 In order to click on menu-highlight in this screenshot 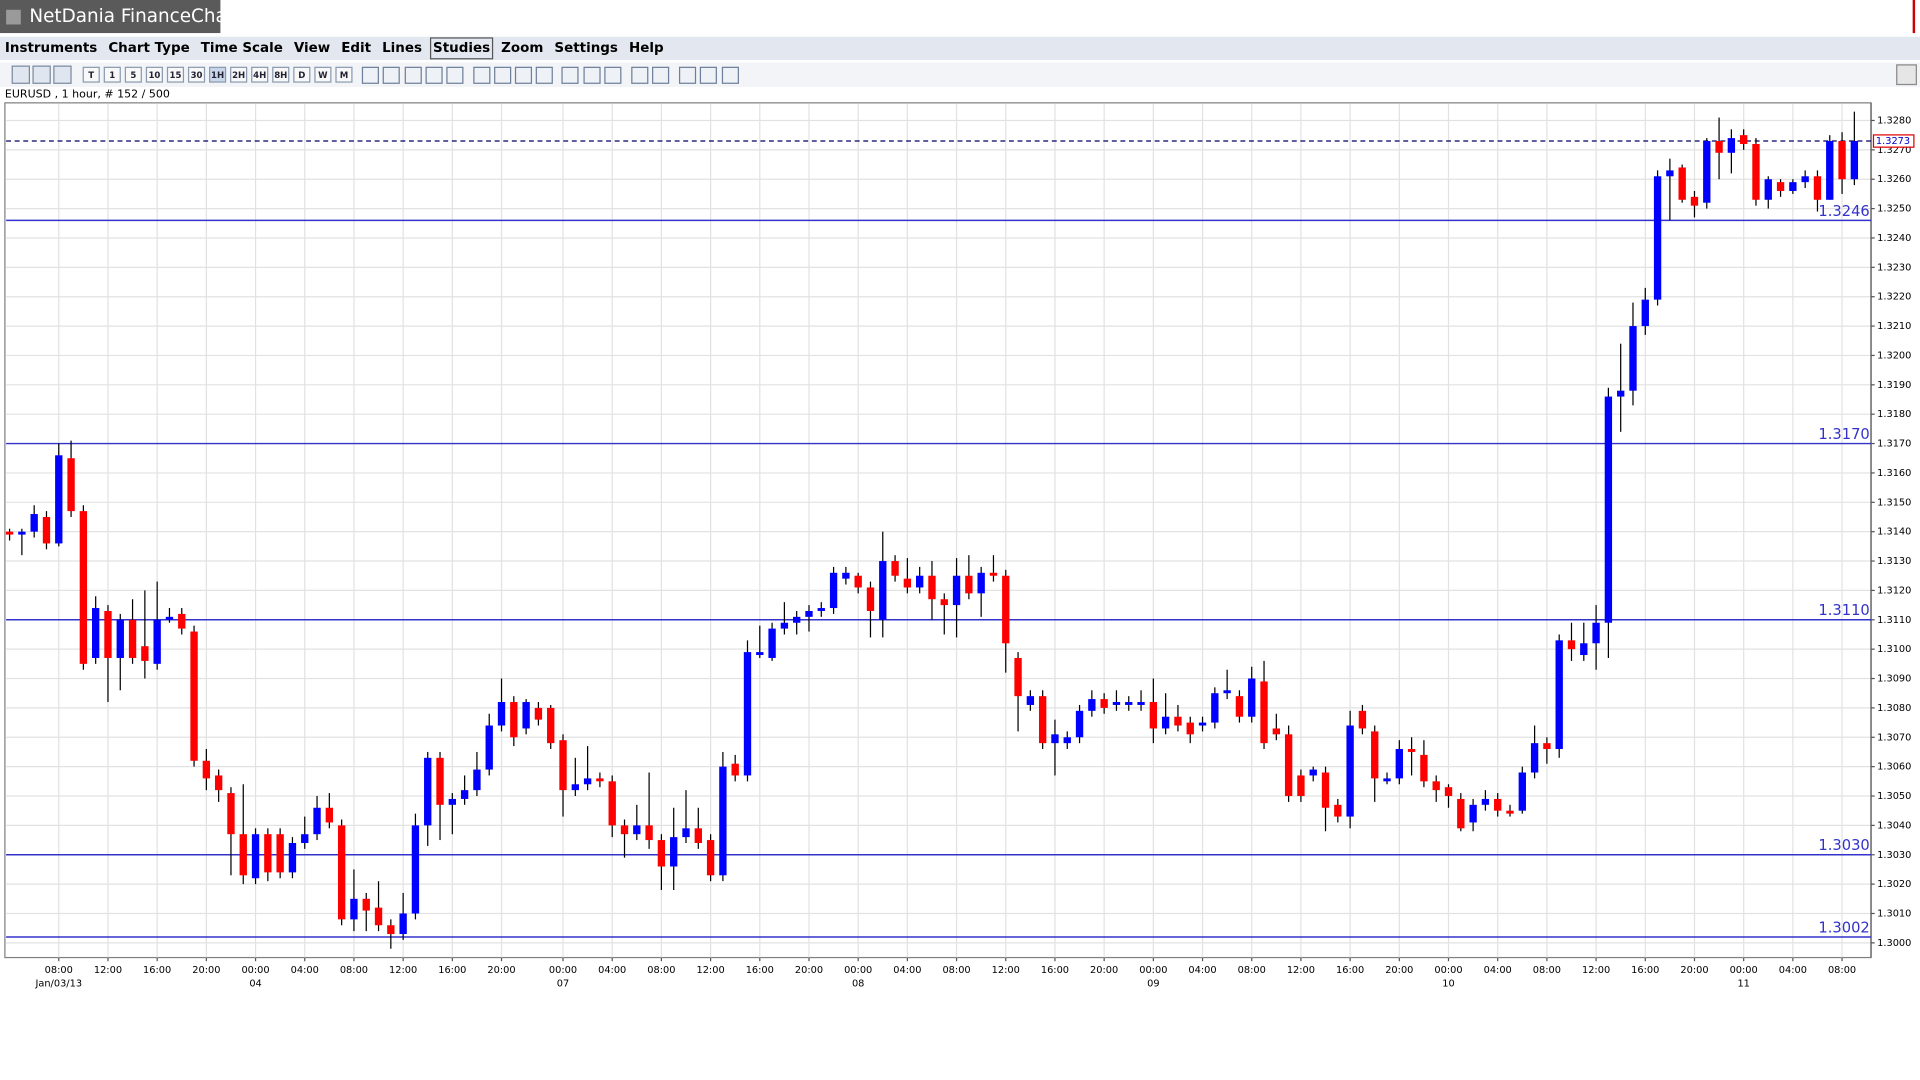, I will do `click(461, 48)`.